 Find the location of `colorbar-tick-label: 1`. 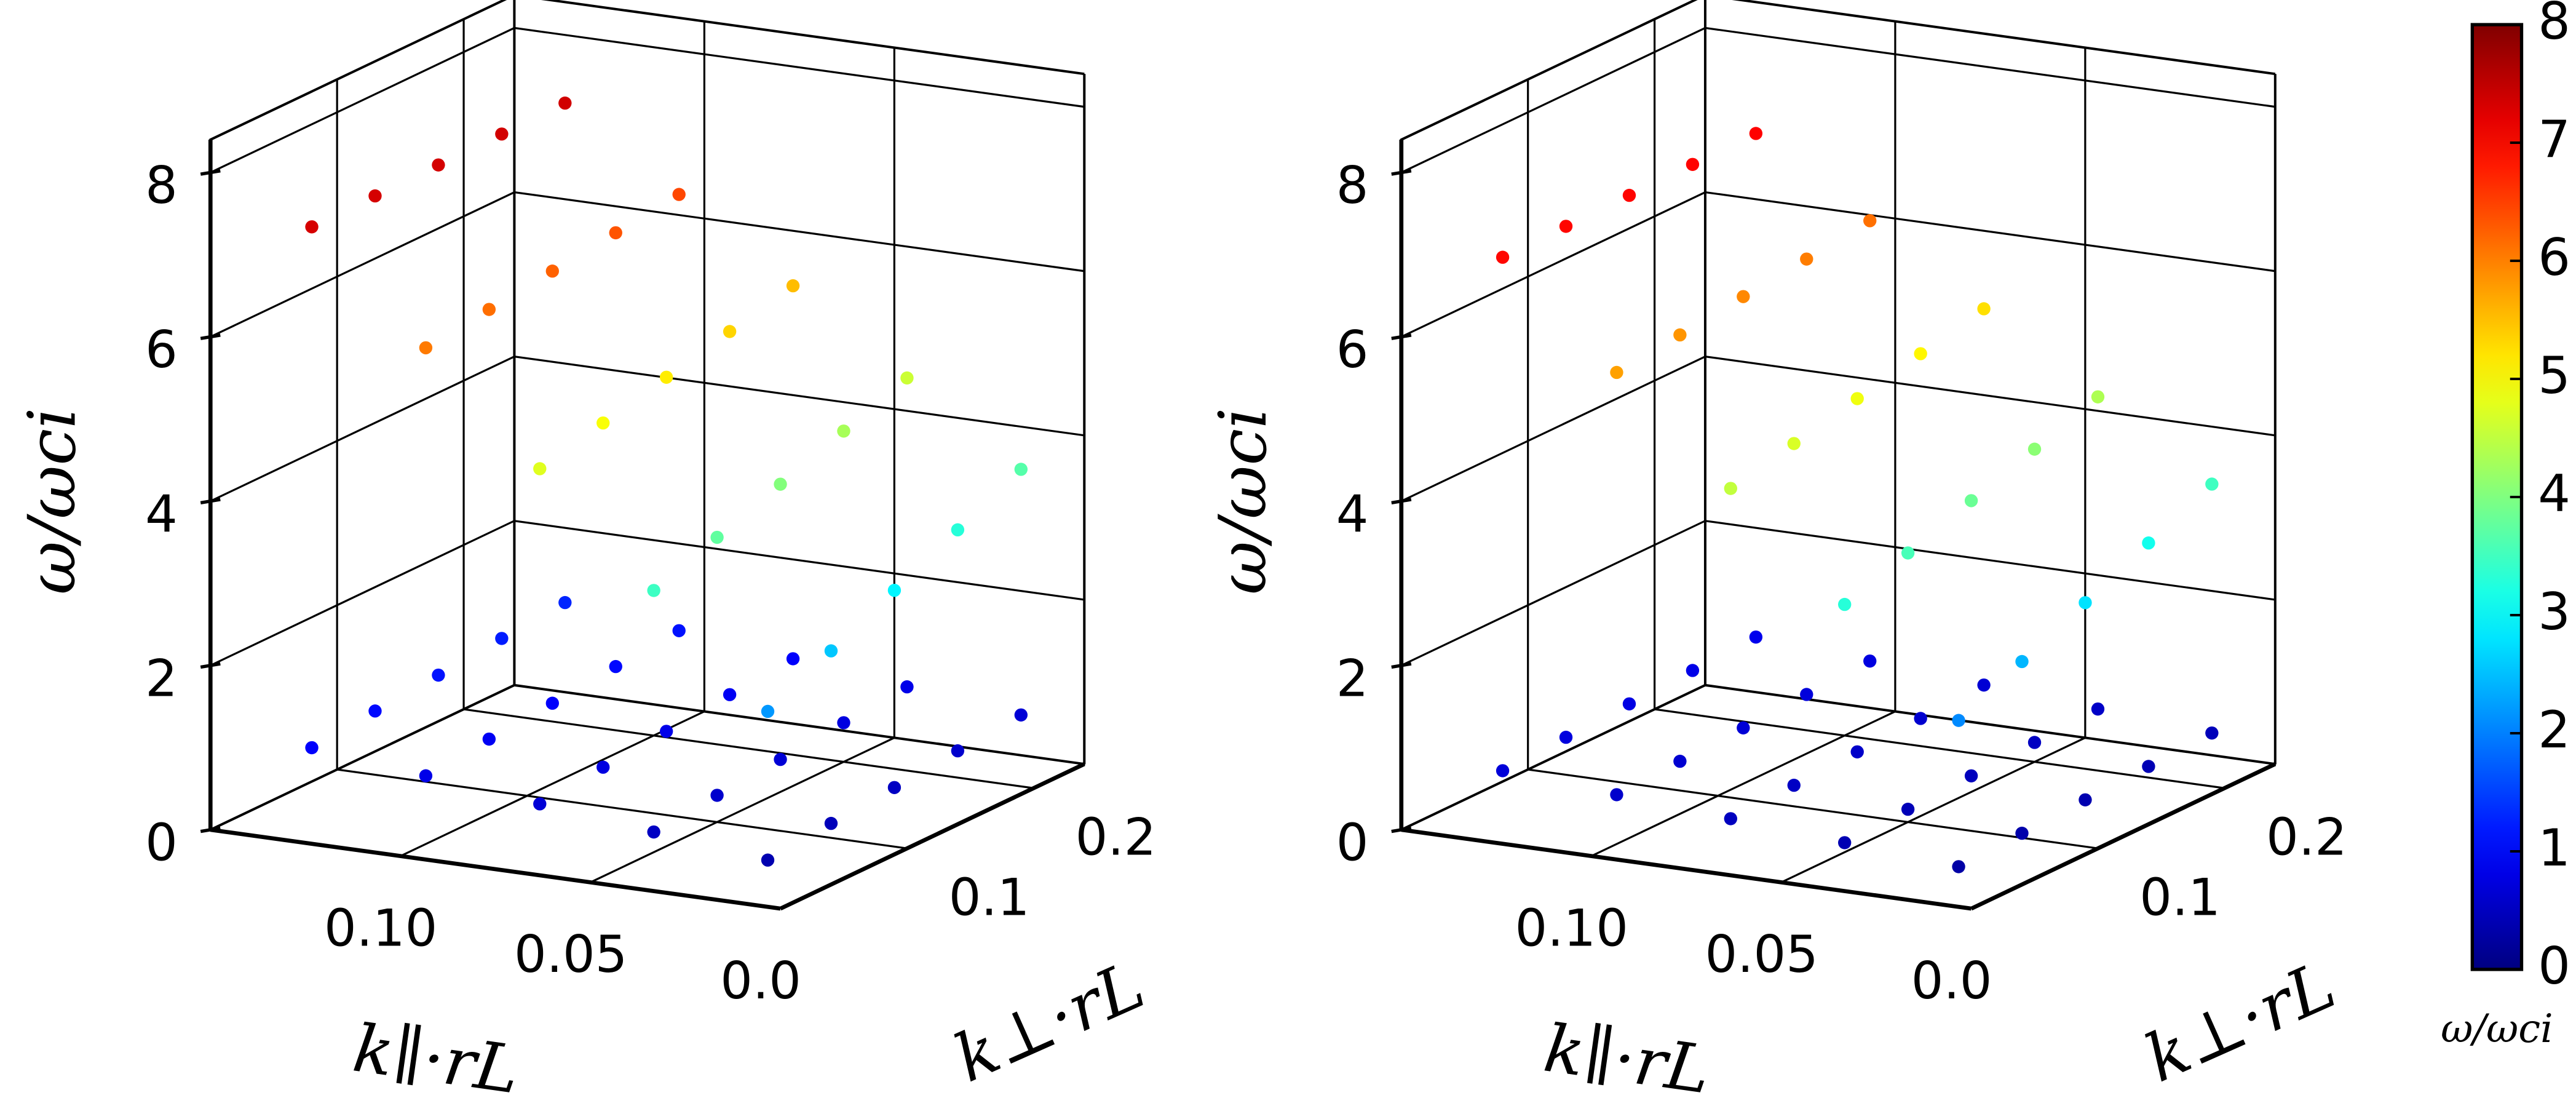

colorbar-tick-label: 1 is located at coordinates (2554, 848).